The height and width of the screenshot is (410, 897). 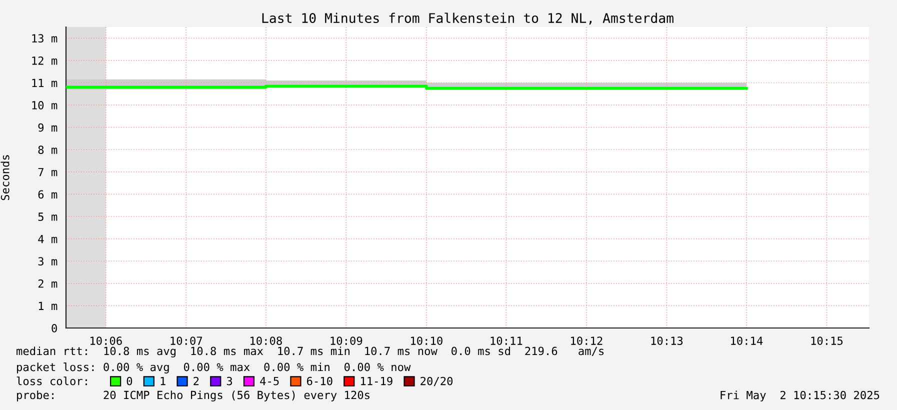 What do you see at coordinates (747, 340) in the screenshot?
I see `x-tick-label: 10:14` at bounding box center [747, 340].